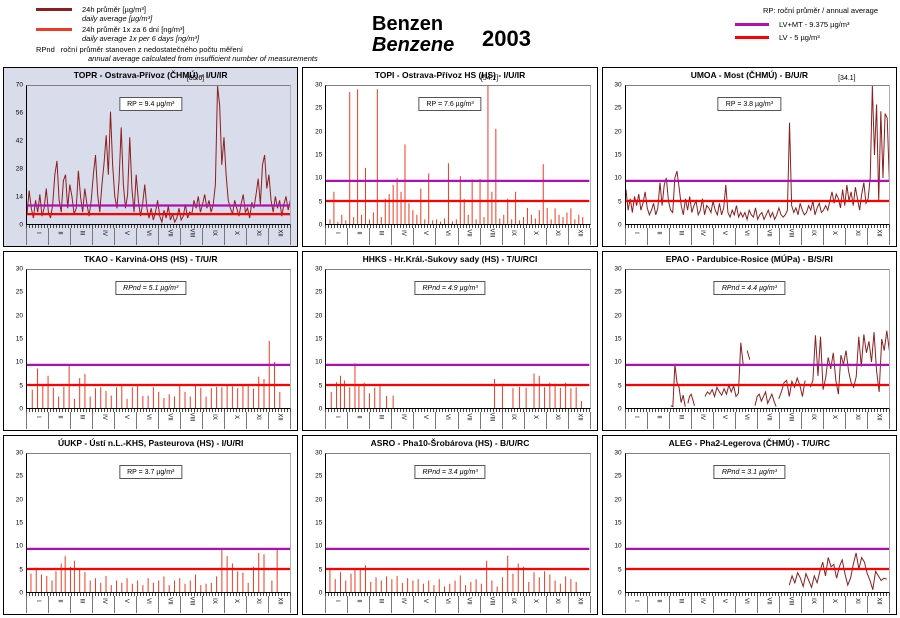 The height and width of the screenshot is (618, 900). What do you see at coordinates (450, 472) in the screenshot?
I see `annual-average-box: RPnd = 3.4 µg/m³` at bounding box center [450, 472].